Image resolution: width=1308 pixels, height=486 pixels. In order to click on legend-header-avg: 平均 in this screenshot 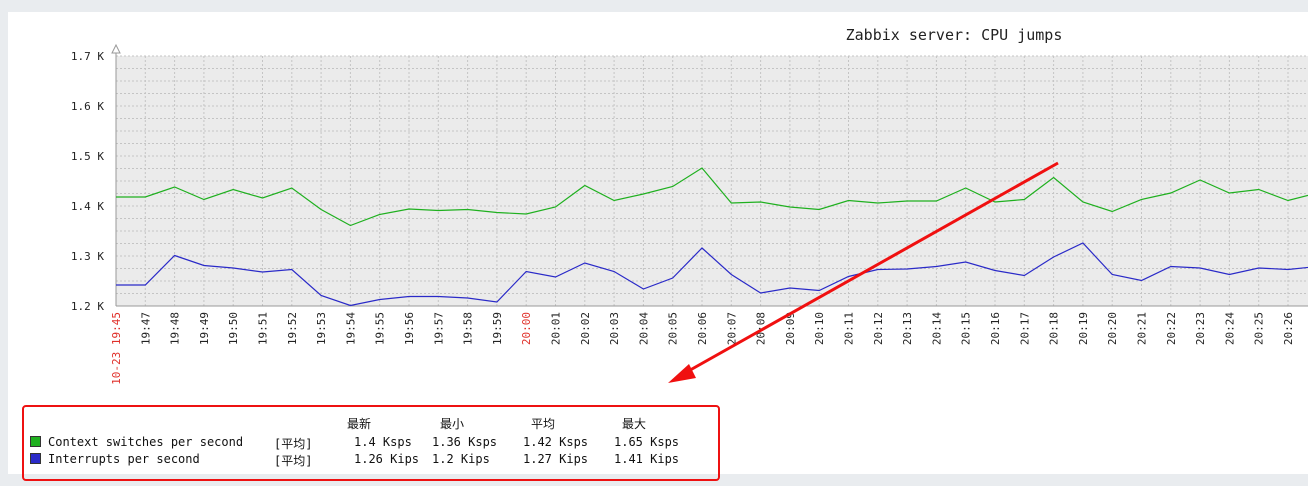, I will do `click(543, 424)`.